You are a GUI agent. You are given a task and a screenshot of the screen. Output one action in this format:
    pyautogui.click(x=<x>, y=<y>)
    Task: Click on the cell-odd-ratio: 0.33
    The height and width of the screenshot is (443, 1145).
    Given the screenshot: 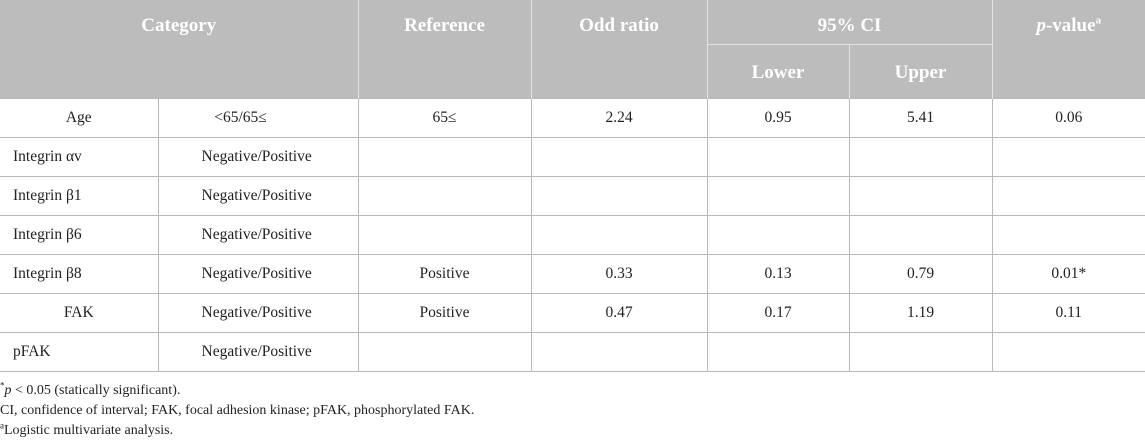 What is the action you would take?
    pyautogui.click(x=619, y=273)
    